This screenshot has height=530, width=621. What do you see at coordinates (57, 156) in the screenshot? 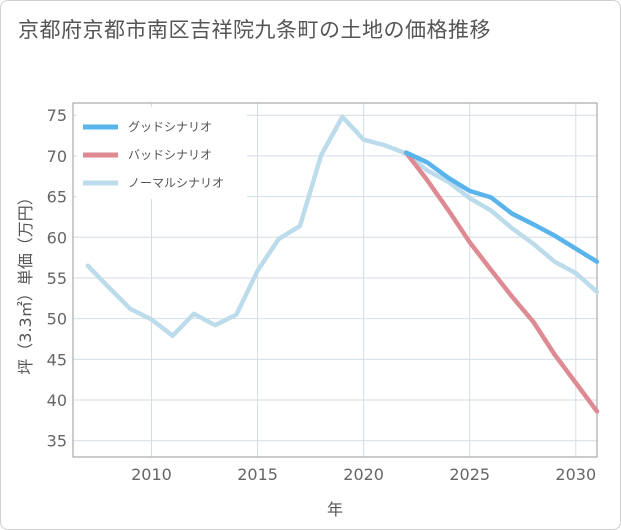
I see `y-tick-label: 70` at bounding box center [57, 156].